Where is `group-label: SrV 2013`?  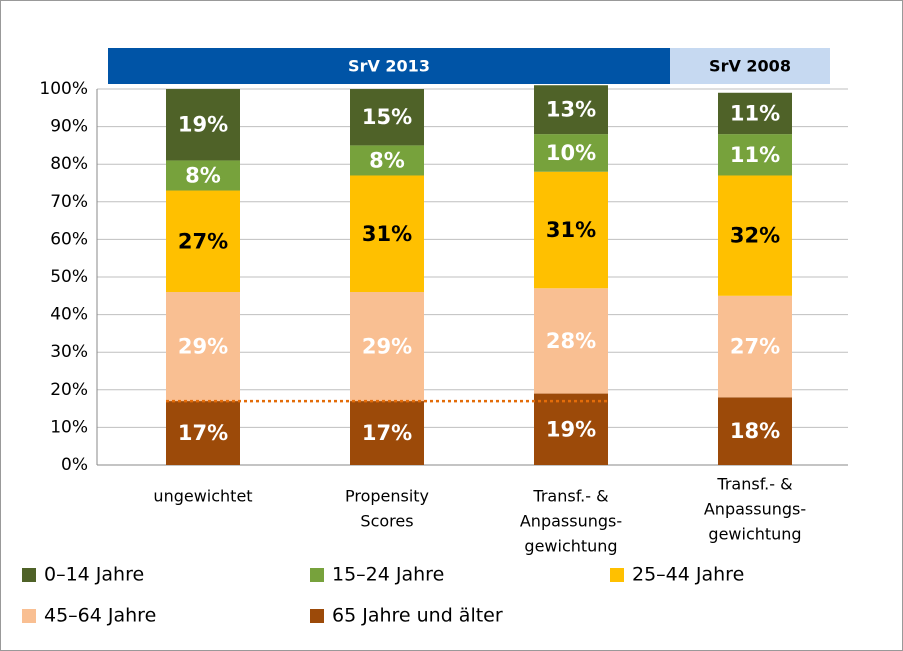 group-label: SrV 2013 is located at coordinates (389, 66).